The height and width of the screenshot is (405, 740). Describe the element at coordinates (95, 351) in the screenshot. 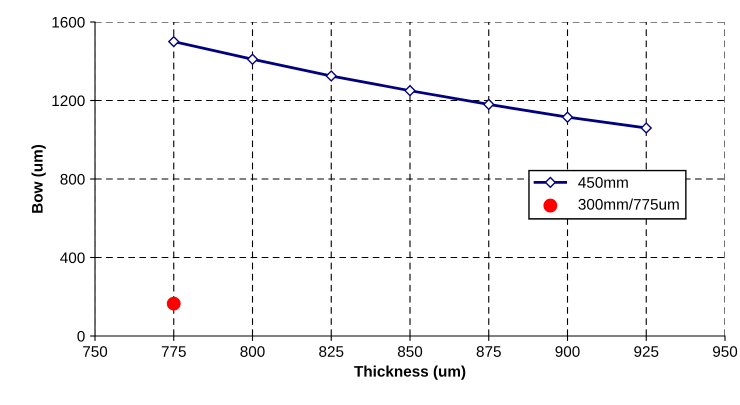

I see `x-tick-label: 750` at that location.